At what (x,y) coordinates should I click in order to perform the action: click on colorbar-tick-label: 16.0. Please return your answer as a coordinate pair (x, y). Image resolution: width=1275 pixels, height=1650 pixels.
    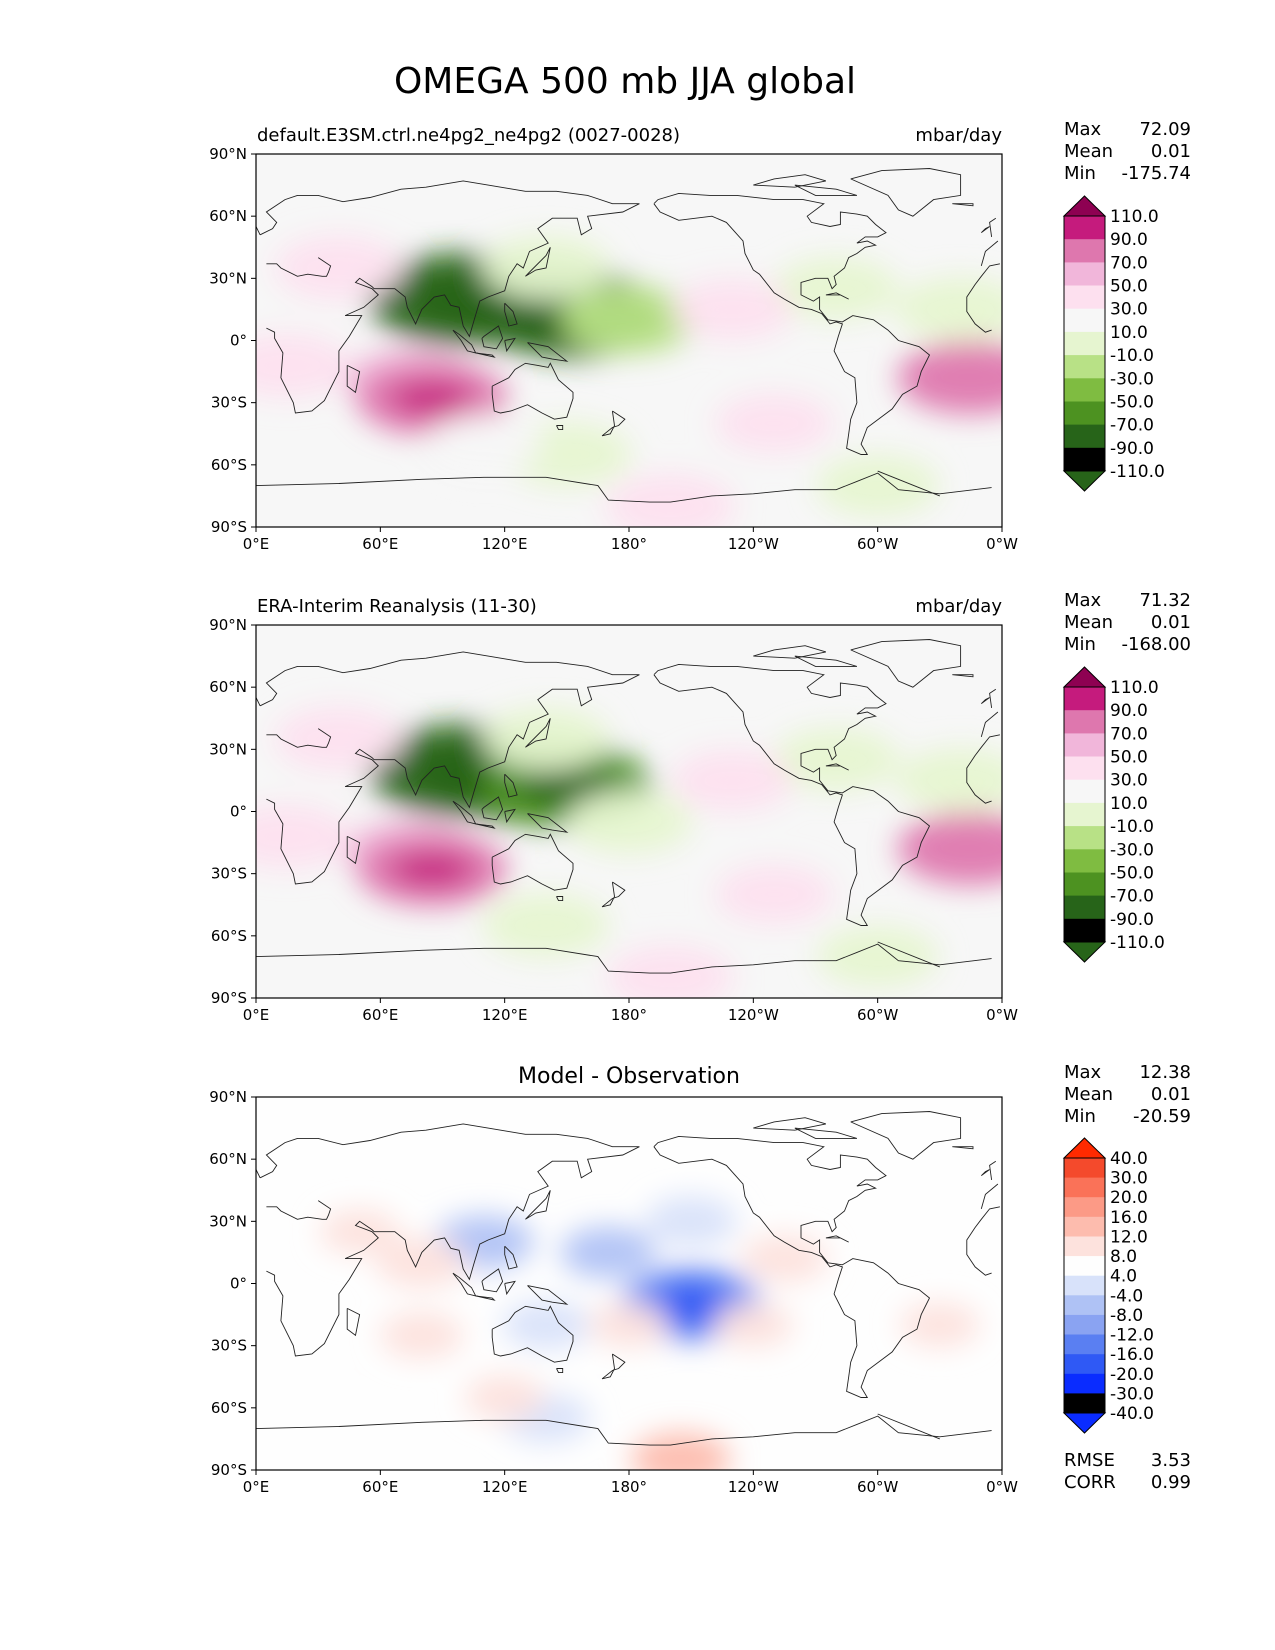
    Looking at the image, I should click on (1129, 1218).